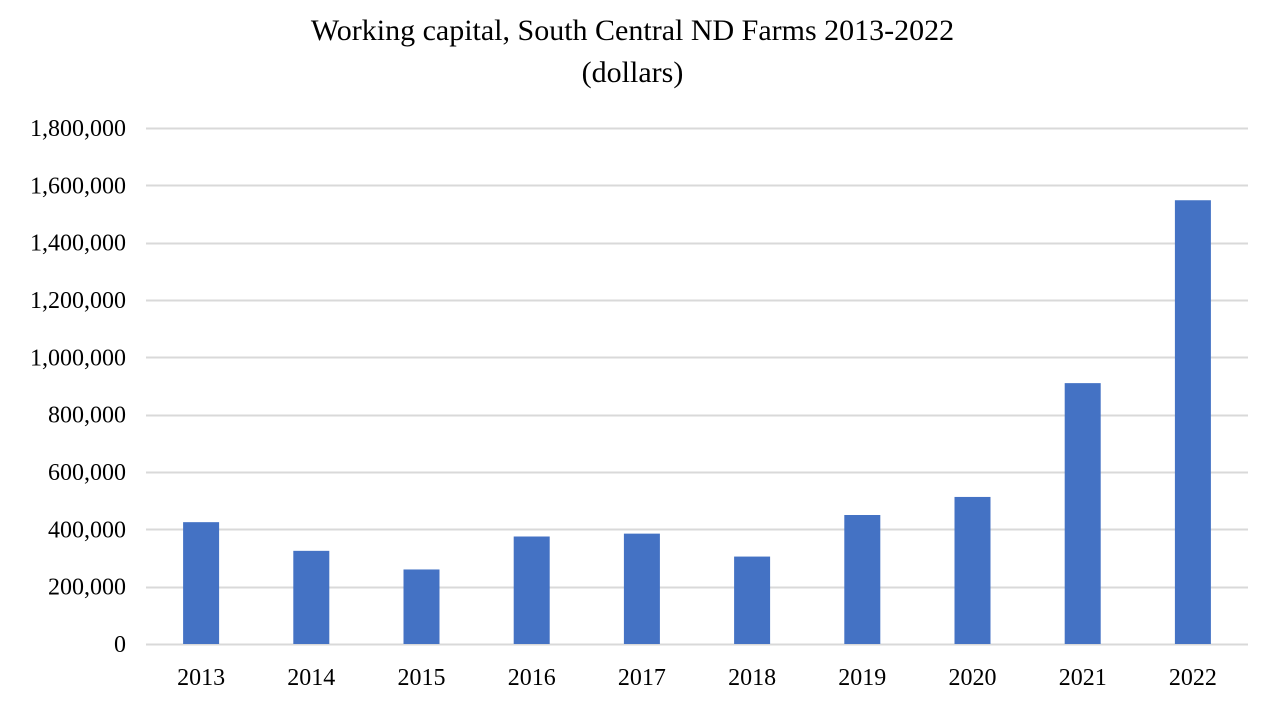 The height and width of the screenshot is (706, 1265). What do you see at coordinates (311, 678) in the screenshot?
I see `x-tick-label: 2014` at bounding box center [311, 678].